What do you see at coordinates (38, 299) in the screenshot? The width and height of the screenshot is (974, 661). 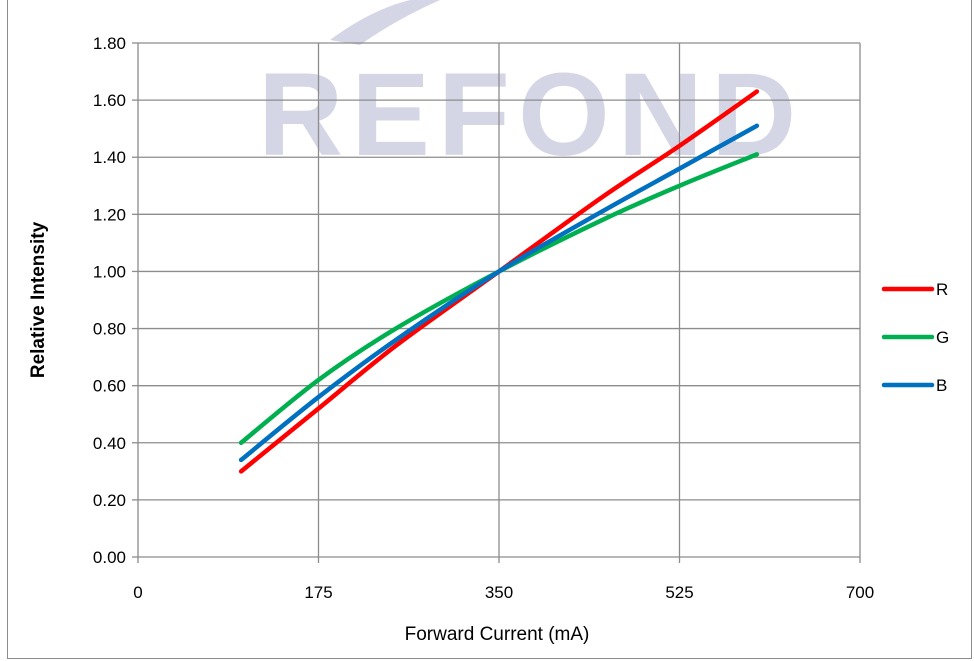 I see `y-axis-title: Relative Intensity` at bounding box center [38, 299].